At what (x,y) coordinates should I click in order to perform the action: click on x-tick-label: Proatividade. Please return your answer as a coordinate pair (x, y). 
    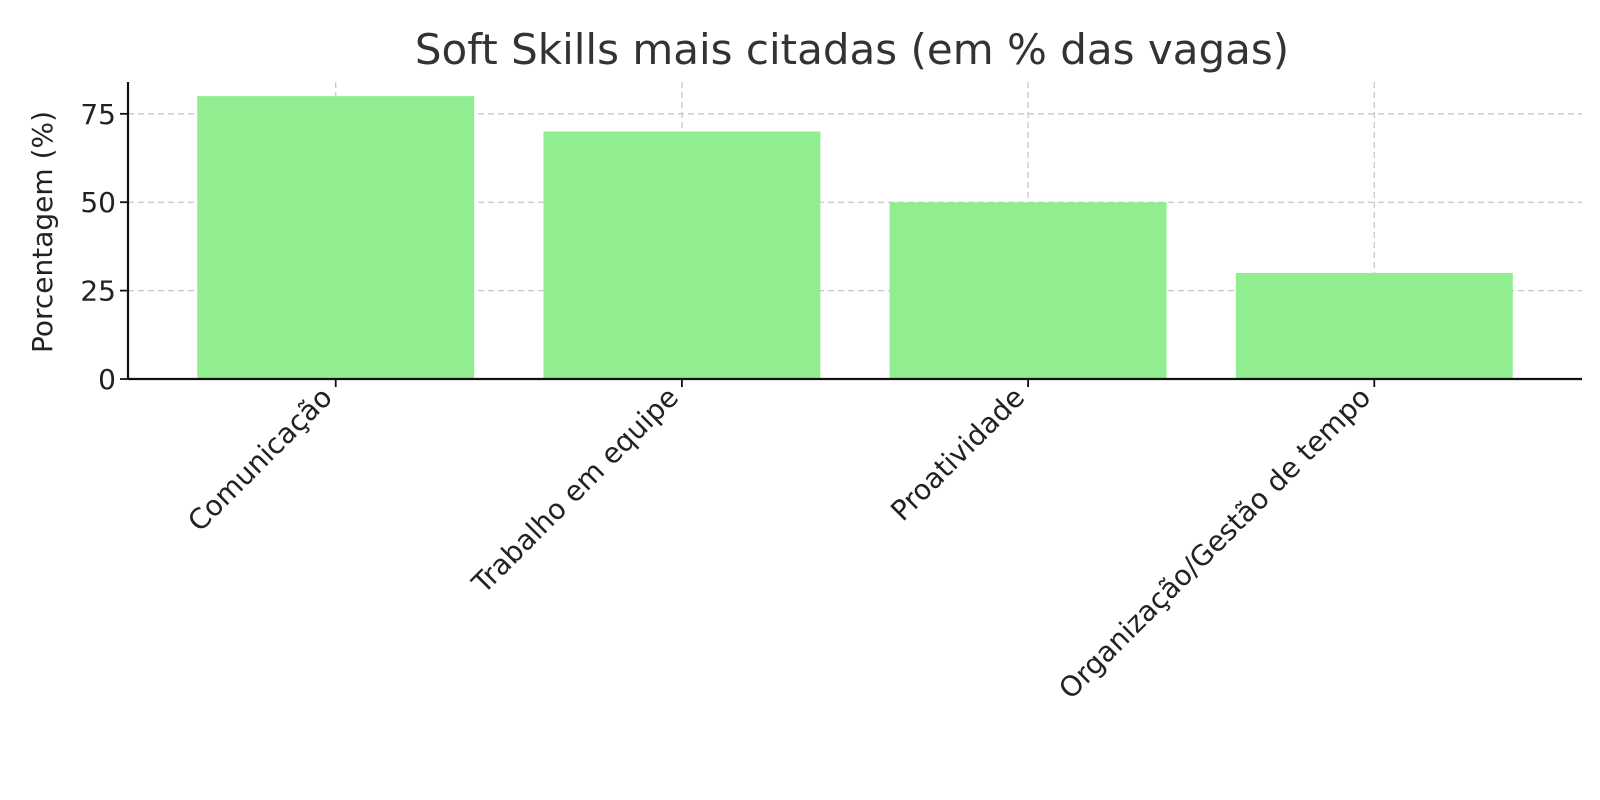
    Looking at the image, I should click on (957, 454).